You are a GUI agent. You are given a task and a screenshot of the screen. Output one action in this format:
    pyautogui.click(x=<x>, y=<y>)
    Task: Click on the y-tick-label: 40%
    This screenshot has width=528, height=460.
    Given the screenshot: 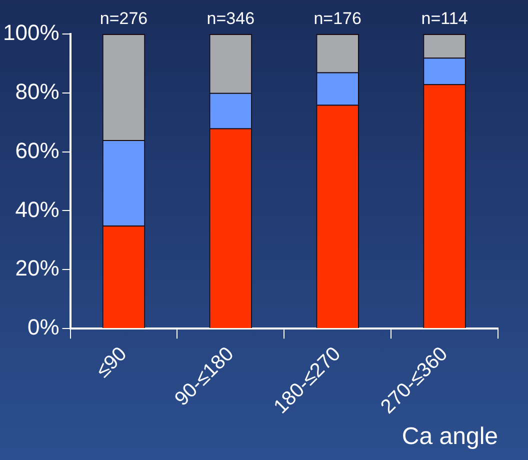 What is the action you would take?
    pyautogui.click(x=37, y=209)
    